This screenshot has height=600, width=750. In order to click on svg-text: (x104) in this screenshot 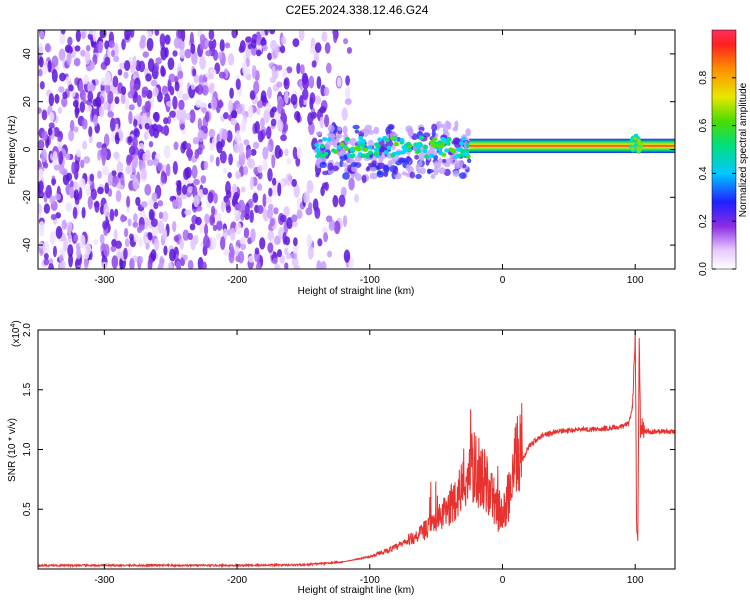, I will do `click(16, 333)`.